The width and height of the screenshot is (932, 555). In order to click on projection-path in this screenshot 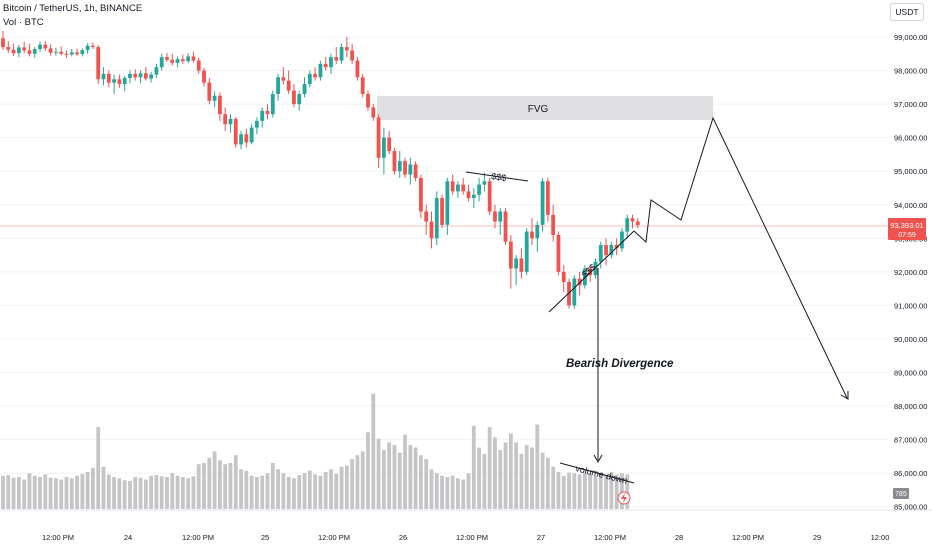, I will do `click(740, 257)`.